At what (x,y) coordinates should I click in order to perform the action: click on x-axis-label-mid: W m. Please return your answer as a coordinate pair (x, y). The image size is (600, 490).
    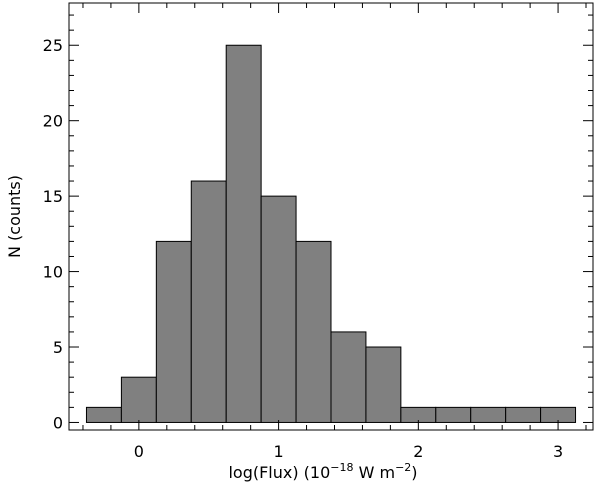
    Looking at the image, I should click on (375, 472).